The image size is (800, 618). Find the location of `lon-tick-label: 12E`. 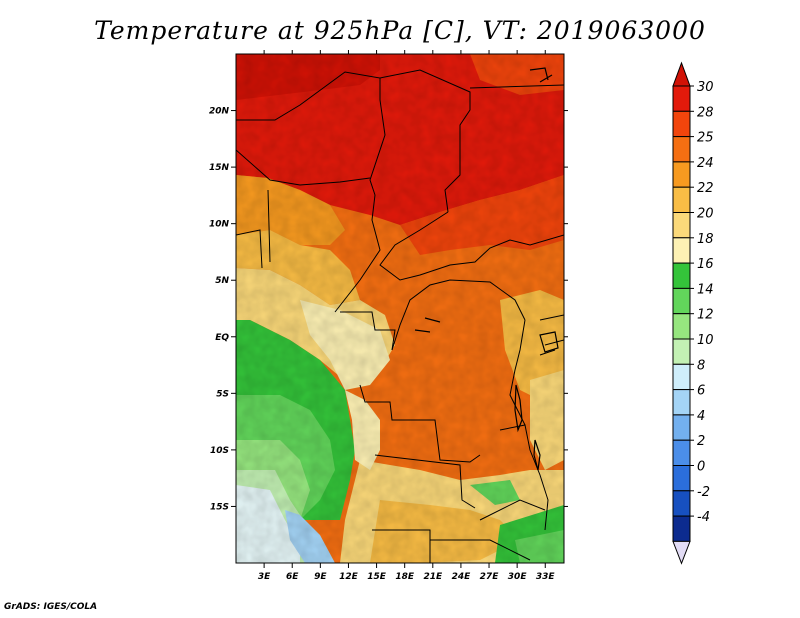

lon-tick-label: 12E is located at coordinates (349, 577).